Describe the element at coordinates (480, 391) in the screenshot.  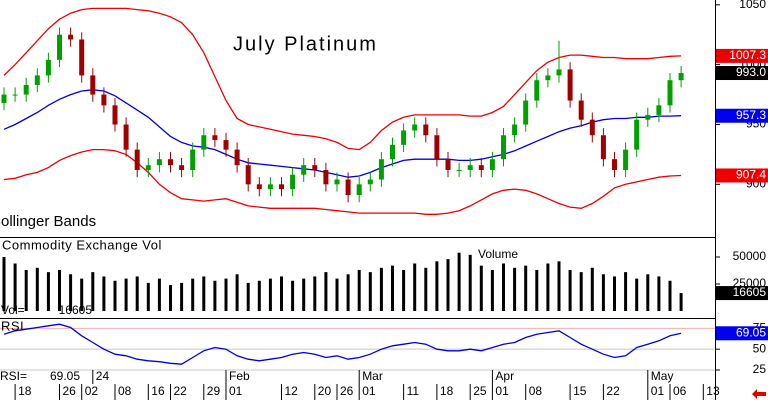
I see `x-tick-label: 25` at that location.